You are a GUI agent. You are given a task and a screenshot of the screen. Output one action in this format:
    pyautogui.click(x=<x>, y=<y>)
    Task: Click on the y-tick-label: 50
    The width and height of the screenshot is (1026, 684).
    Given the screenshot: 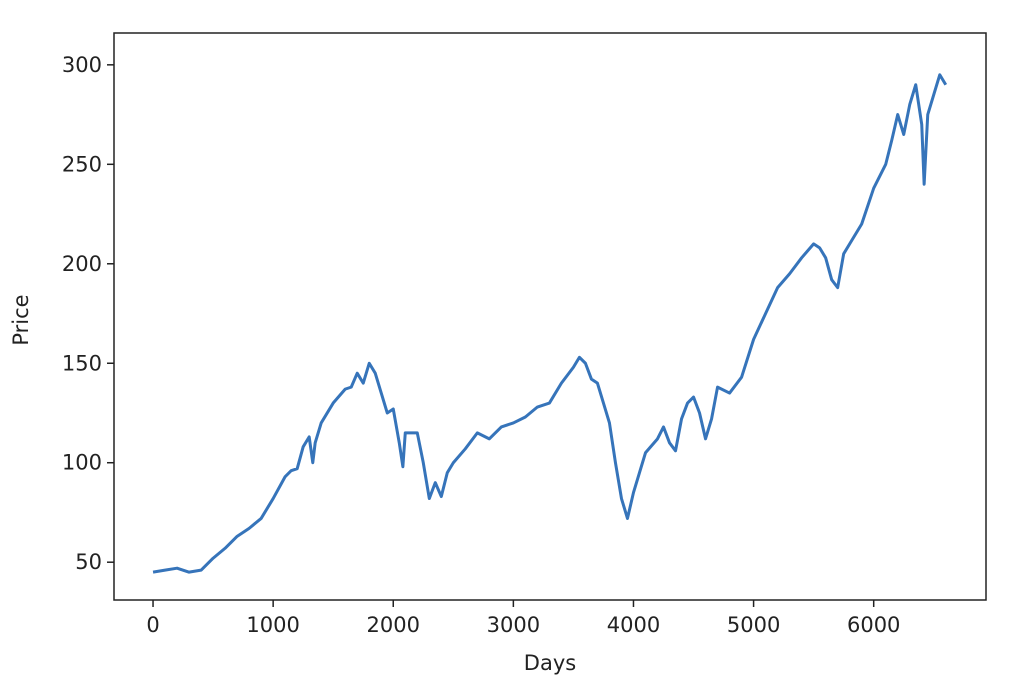 What is the action you would take?
    pyautogui.click(x=88, y=562)
    